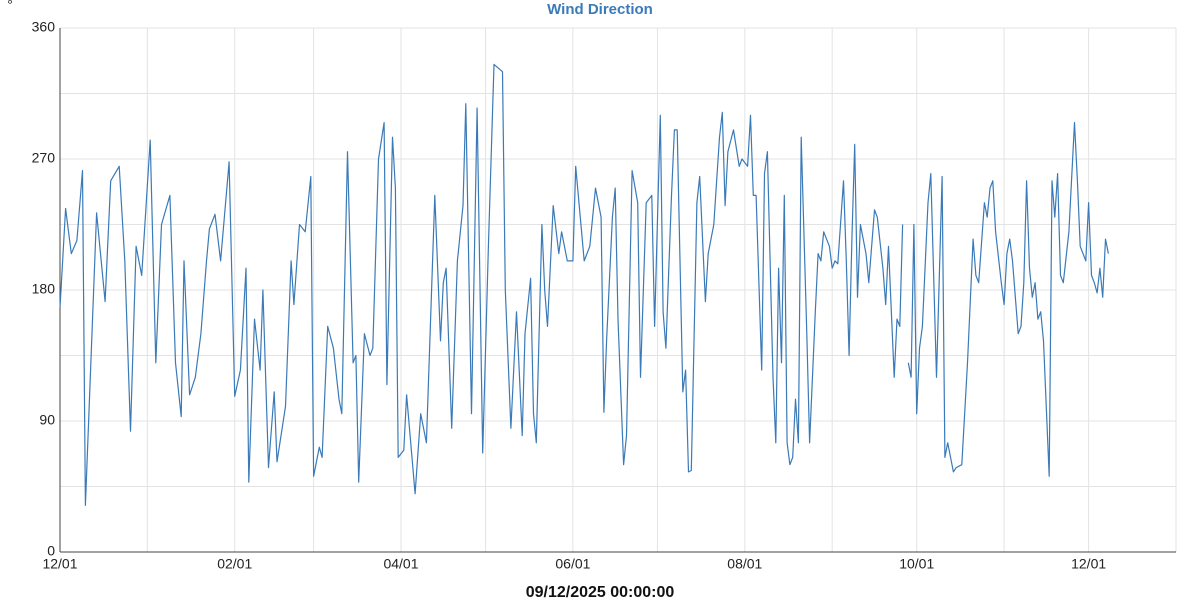 This screenshot has width=1200, height=600. Describe the element at coordinates (234, 564) in the screenshot. I see `x-tick-label: 02/01` at that location.